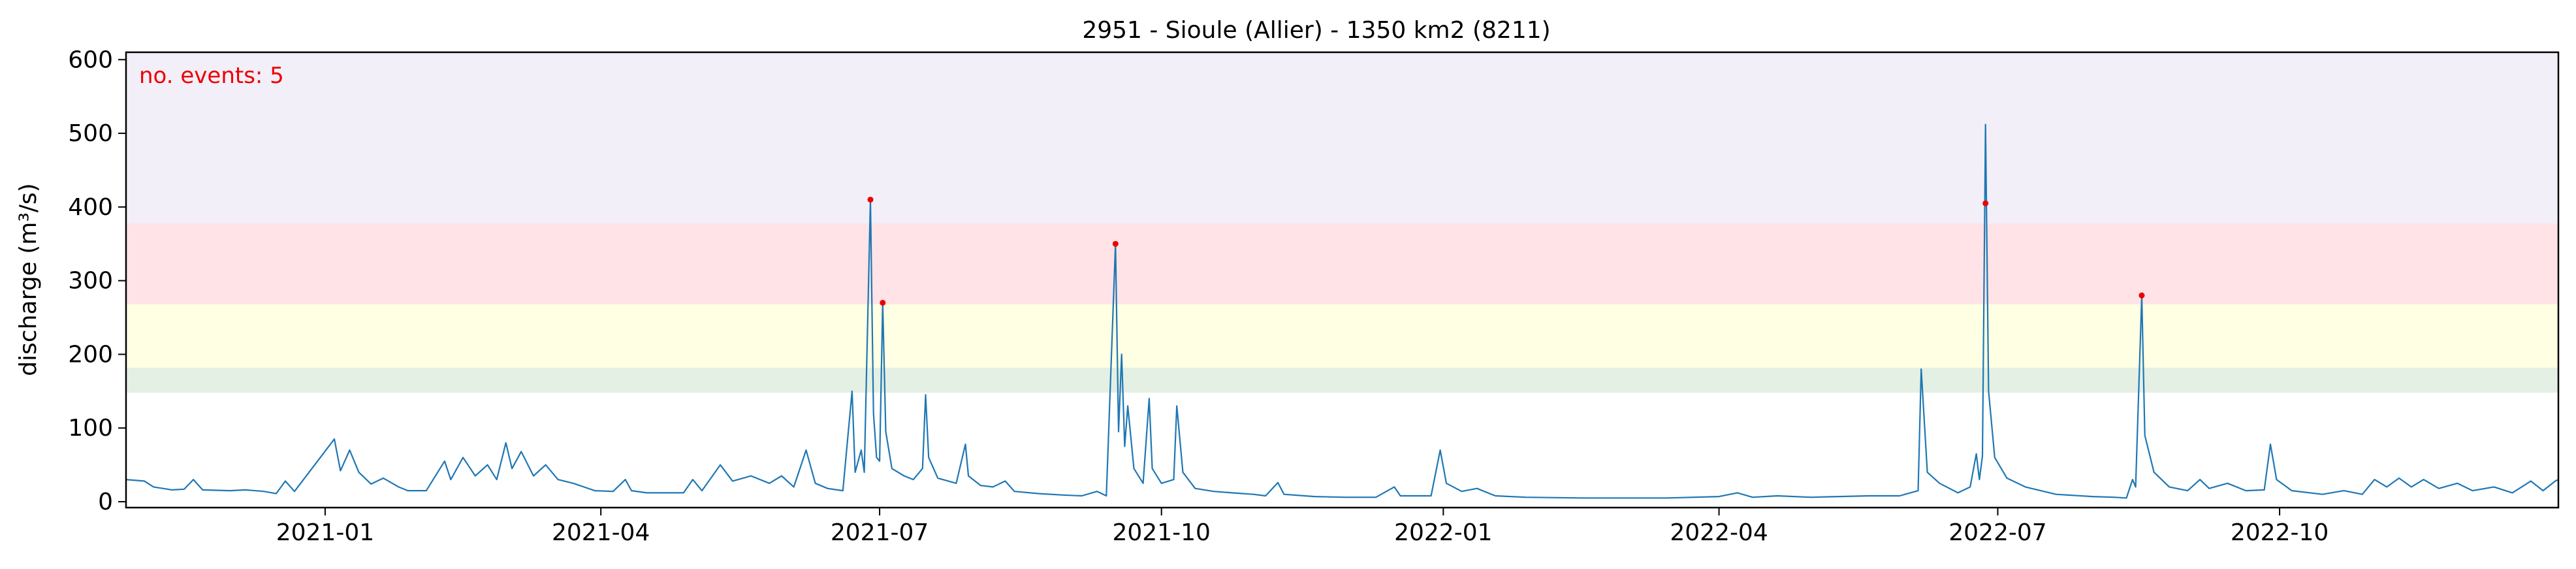 The height and width of the screenshot is (569, 2576). What do you see at coordinates (1997, 532) in the screenshot?
I see `x-tick-label-2022-07: 2022-07` at bounding box center [1997, 532].